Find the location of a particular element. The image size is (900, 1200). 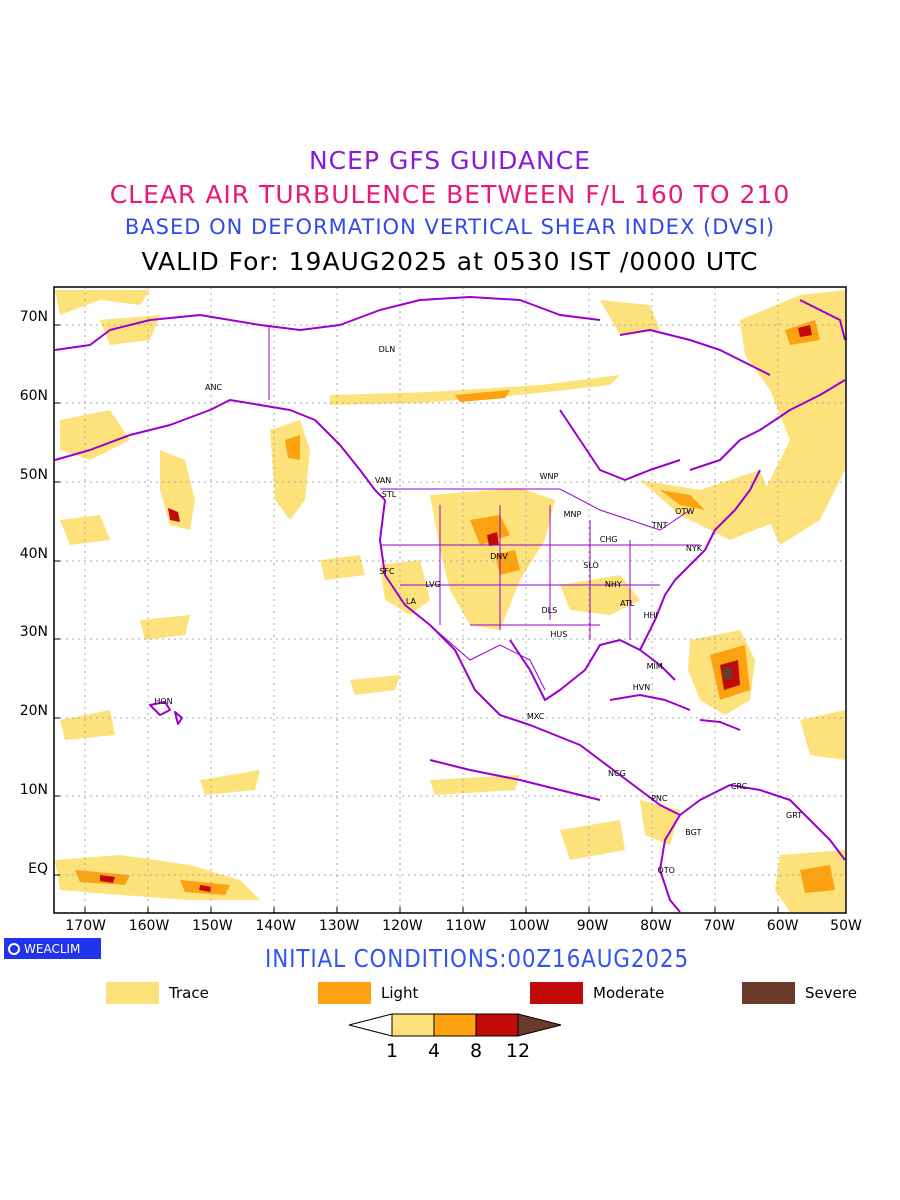

lon-label-120w: 120W is located at coordinates (402, 926).